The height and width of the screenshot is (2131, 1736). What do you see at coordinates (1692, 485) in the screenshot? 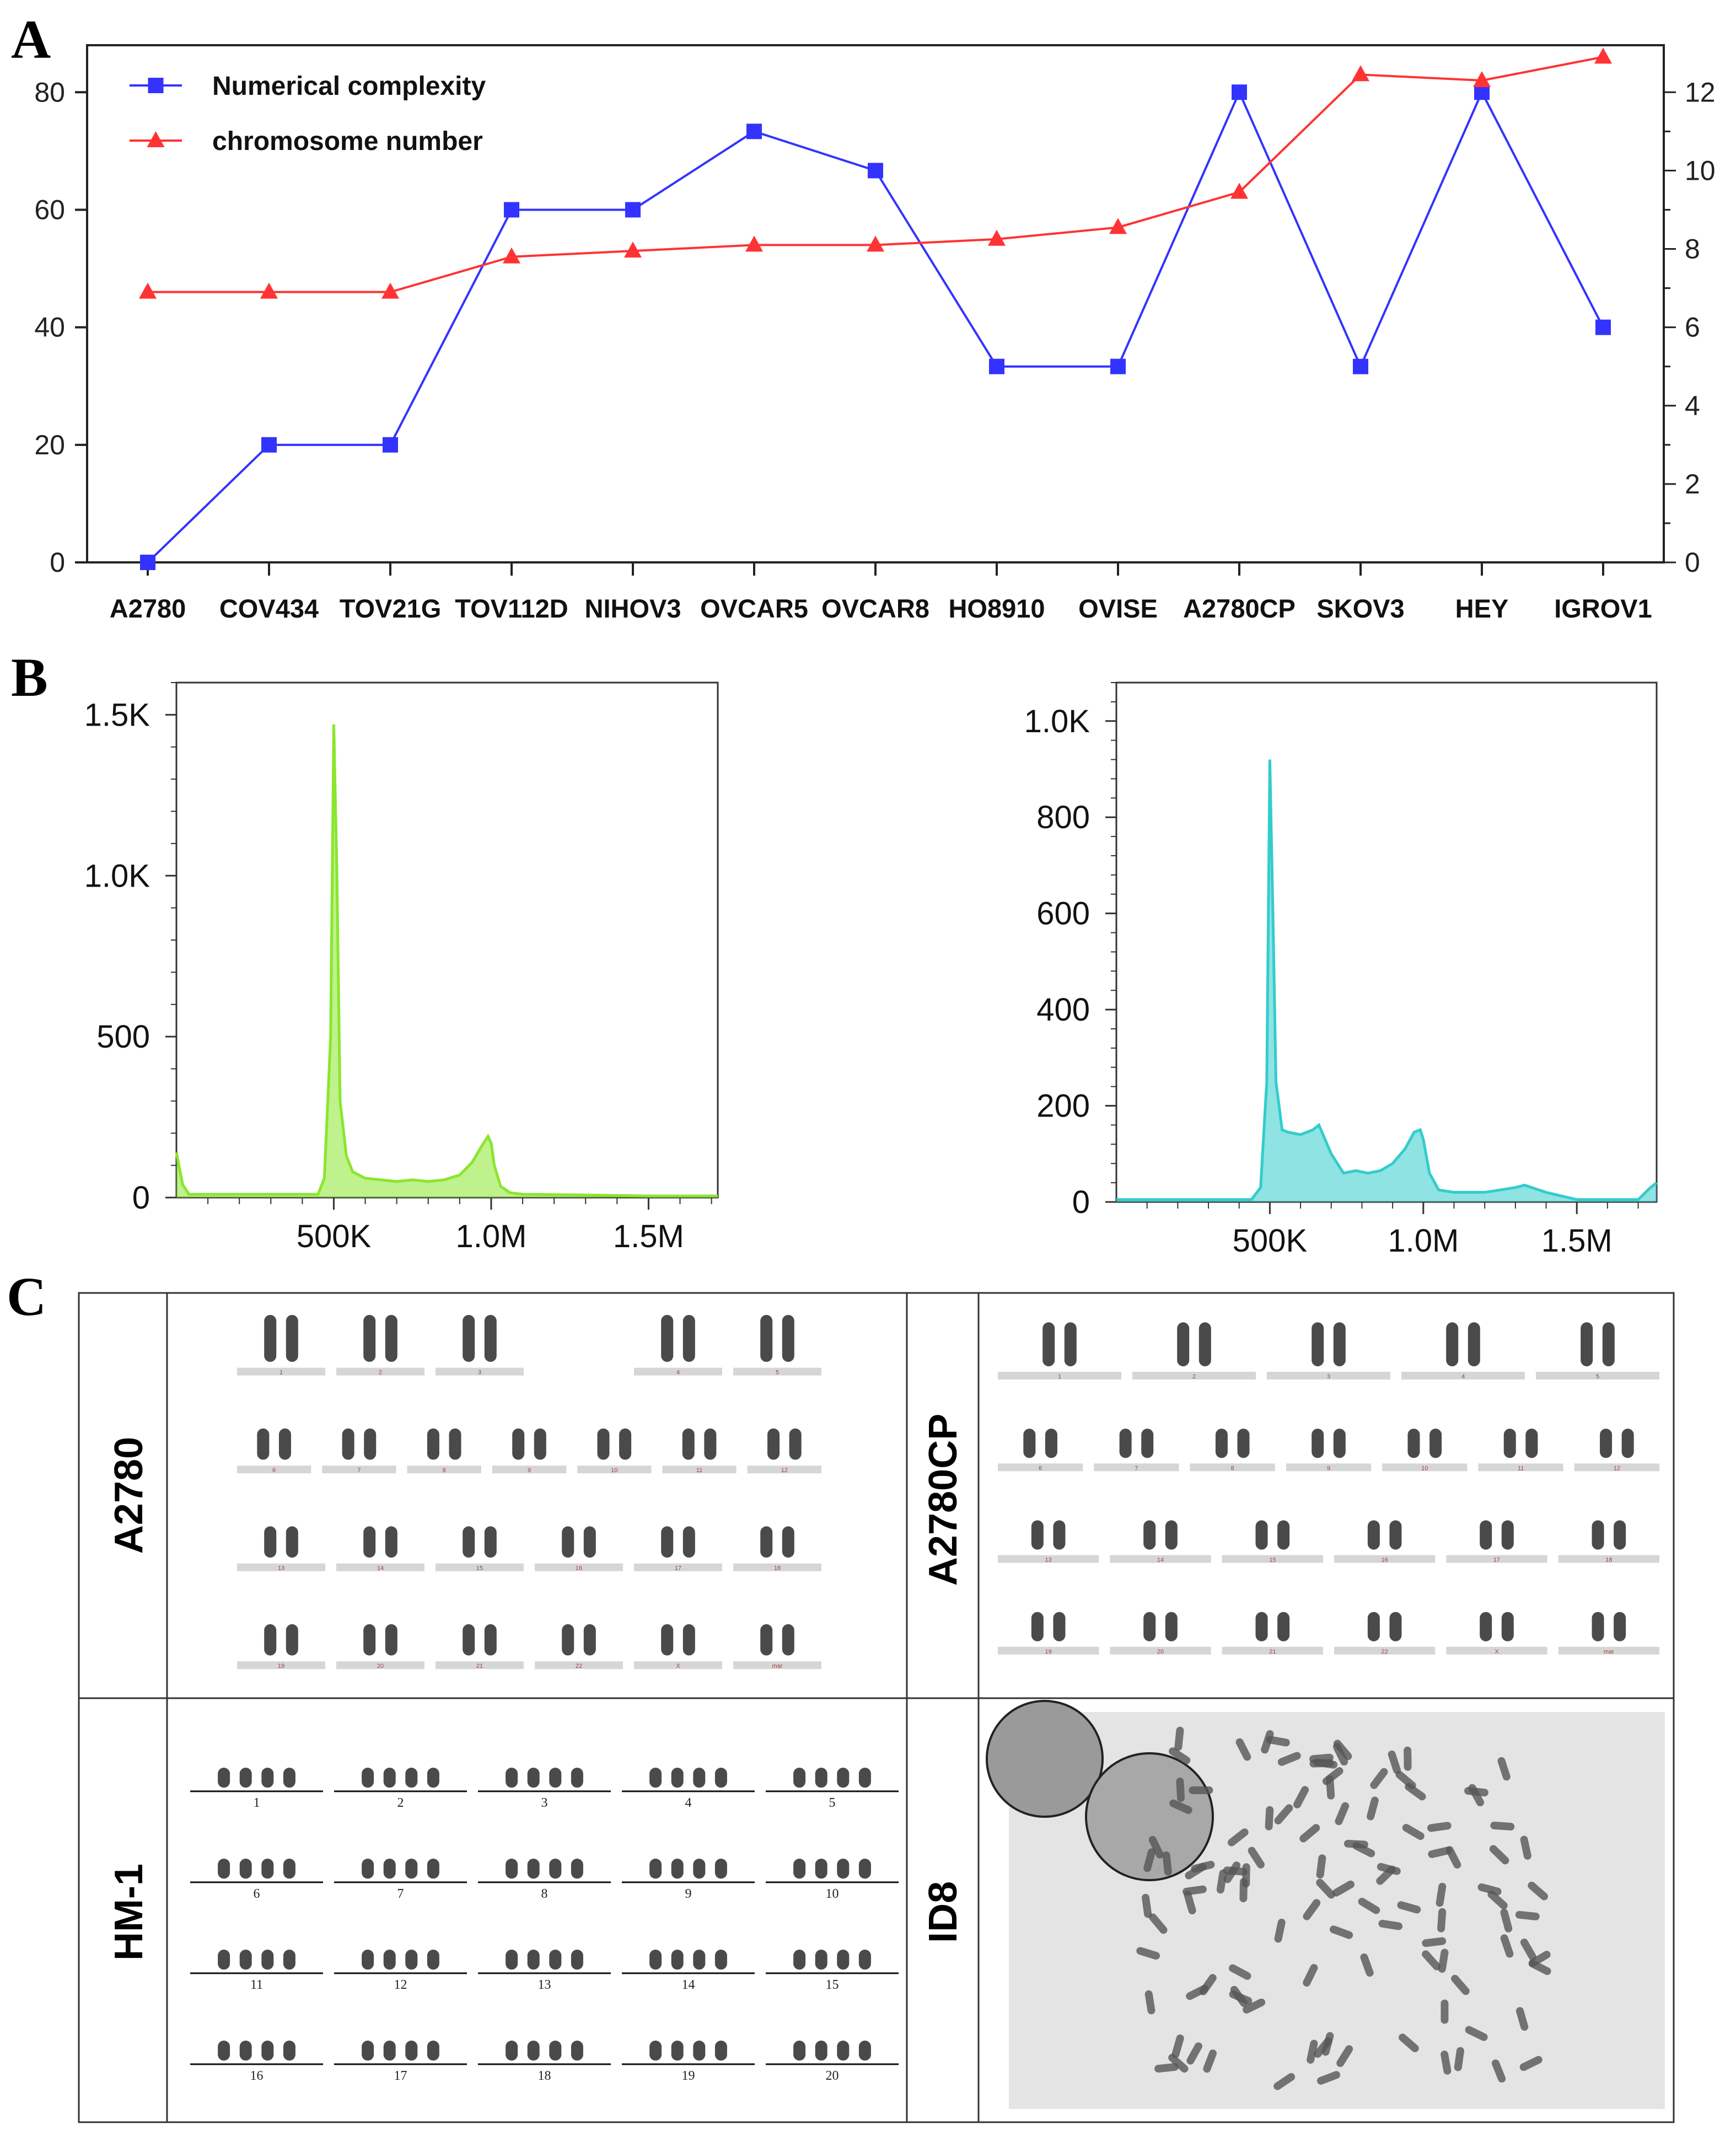
I see `y-right-tick-label: 2` at bounding box center [1692, 485].